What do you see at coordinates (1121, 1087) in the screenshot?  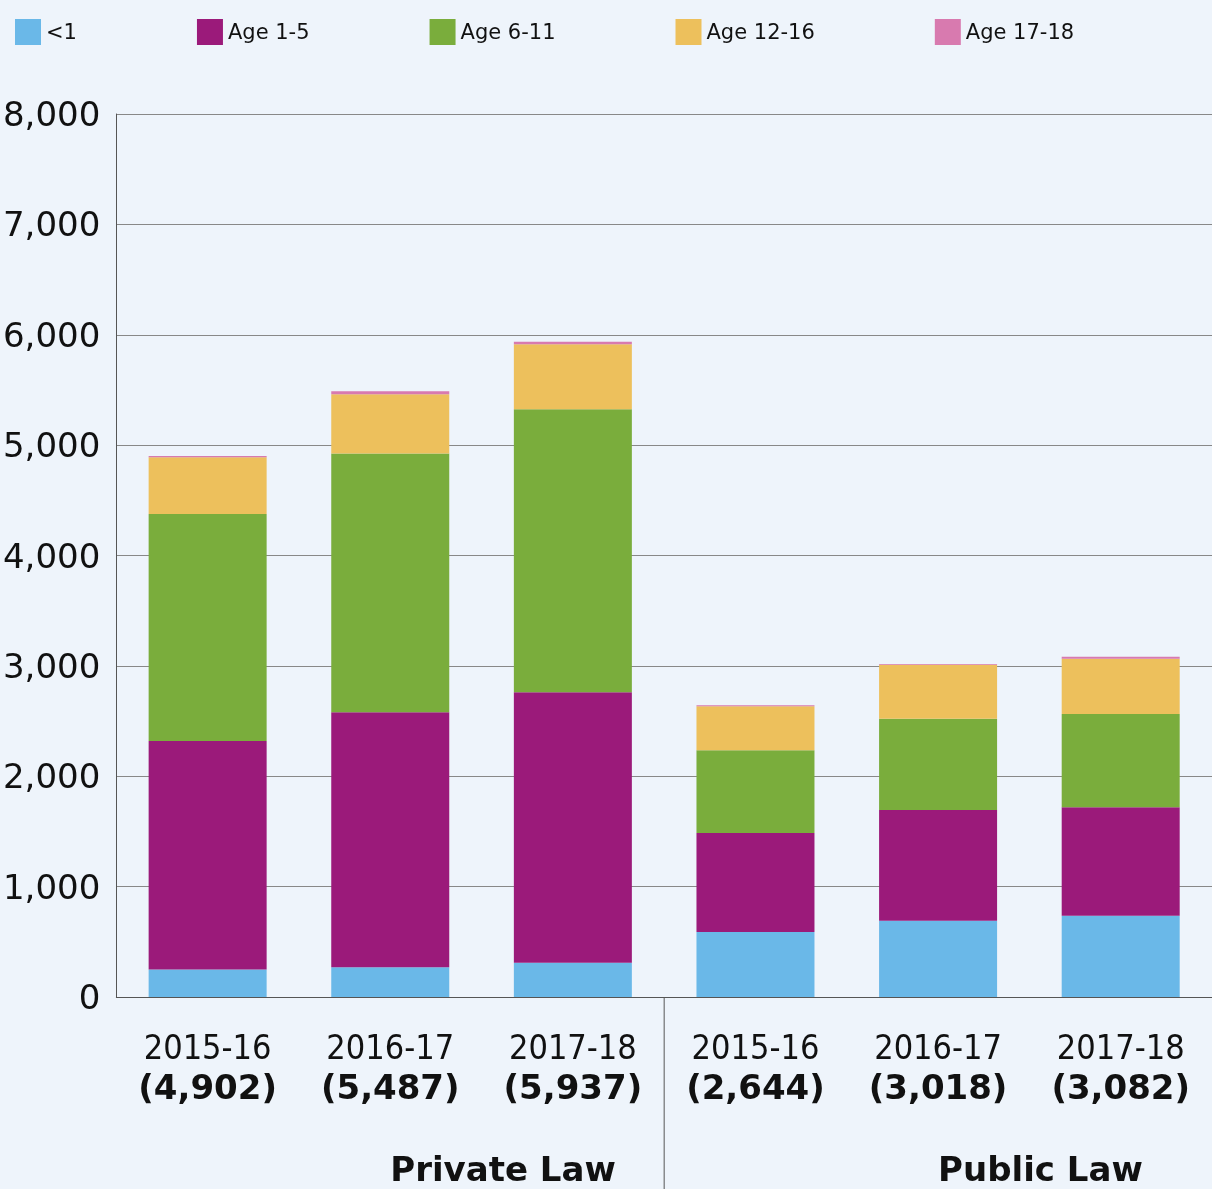 I see `total-label: (3,082)` at bounding box center [1121, 1087].